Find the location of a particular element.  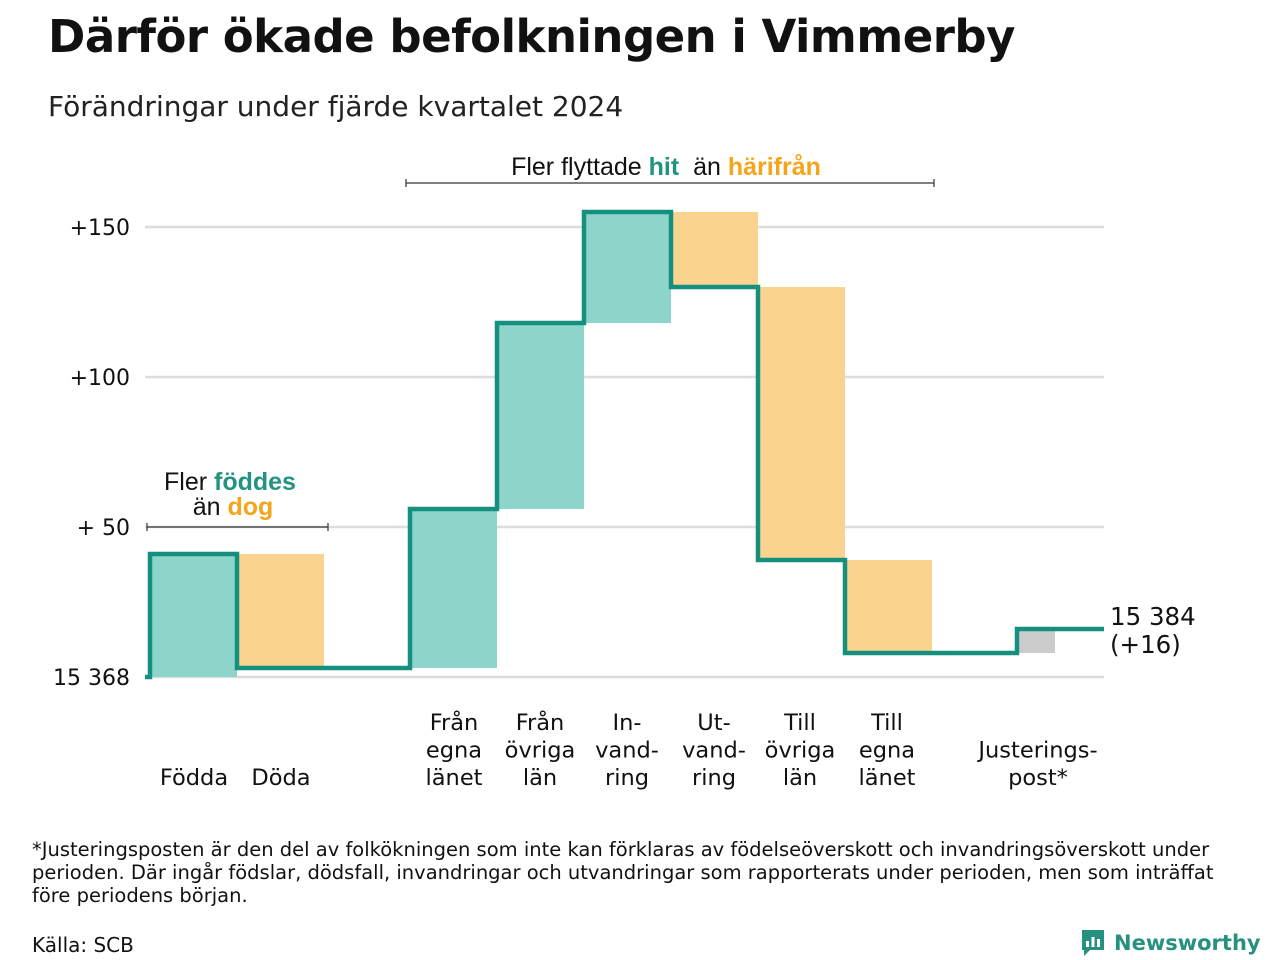

newsworthy-logo: Newsworthy is located at coordinates (1170, 943).